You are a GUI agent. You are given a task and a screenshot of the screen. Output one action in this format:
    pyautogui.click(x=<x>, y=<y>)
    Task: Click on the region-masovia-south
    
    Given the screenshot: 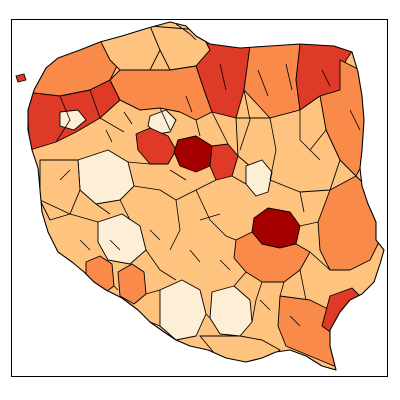 What is the action you would take?
    pyautogui.click(x=272, y=257)
    